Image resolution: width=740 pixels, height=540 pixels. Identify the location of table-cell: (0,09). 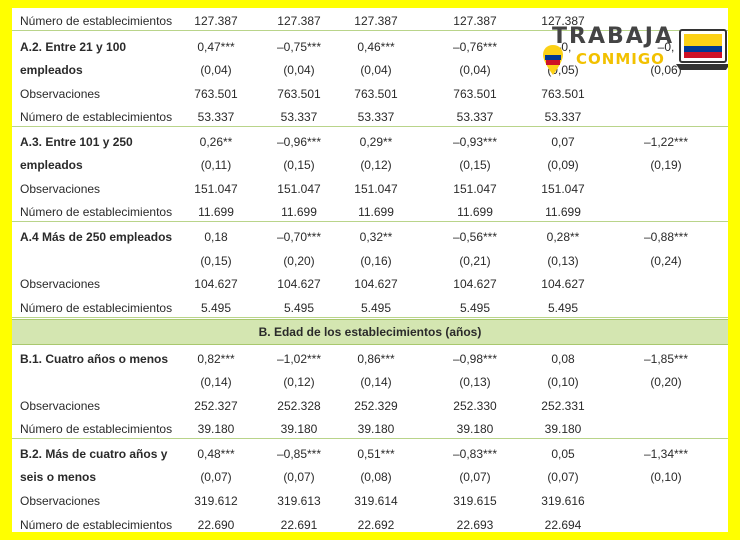
(563, 165).